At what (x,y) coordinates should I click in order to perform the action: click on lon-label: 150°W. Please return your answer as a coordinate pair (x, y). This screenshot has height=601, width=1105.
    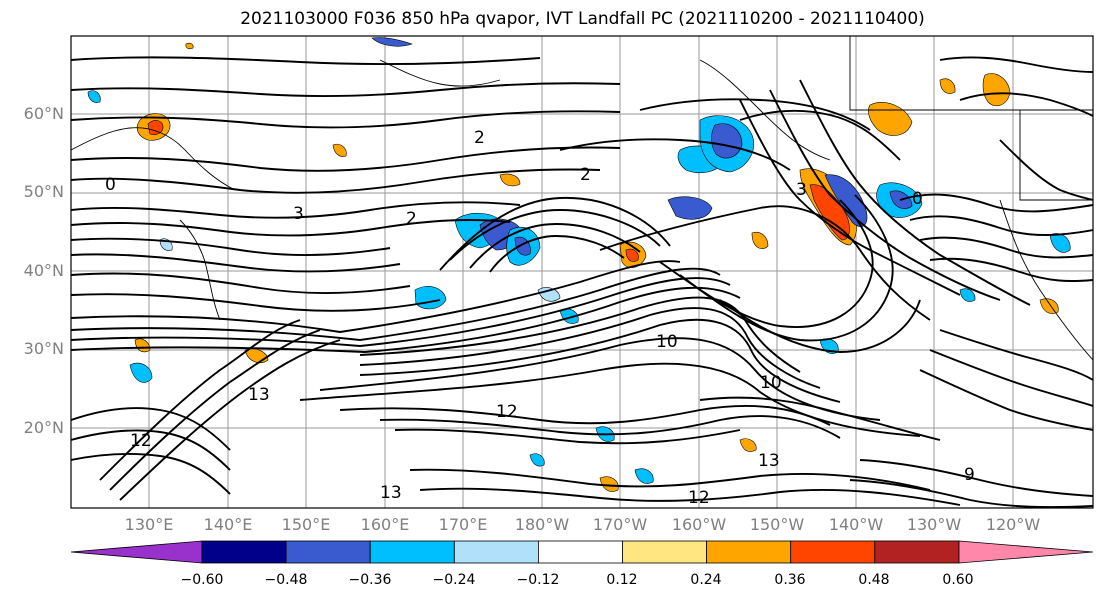
    Looking at the image, I should click on (777, 524).